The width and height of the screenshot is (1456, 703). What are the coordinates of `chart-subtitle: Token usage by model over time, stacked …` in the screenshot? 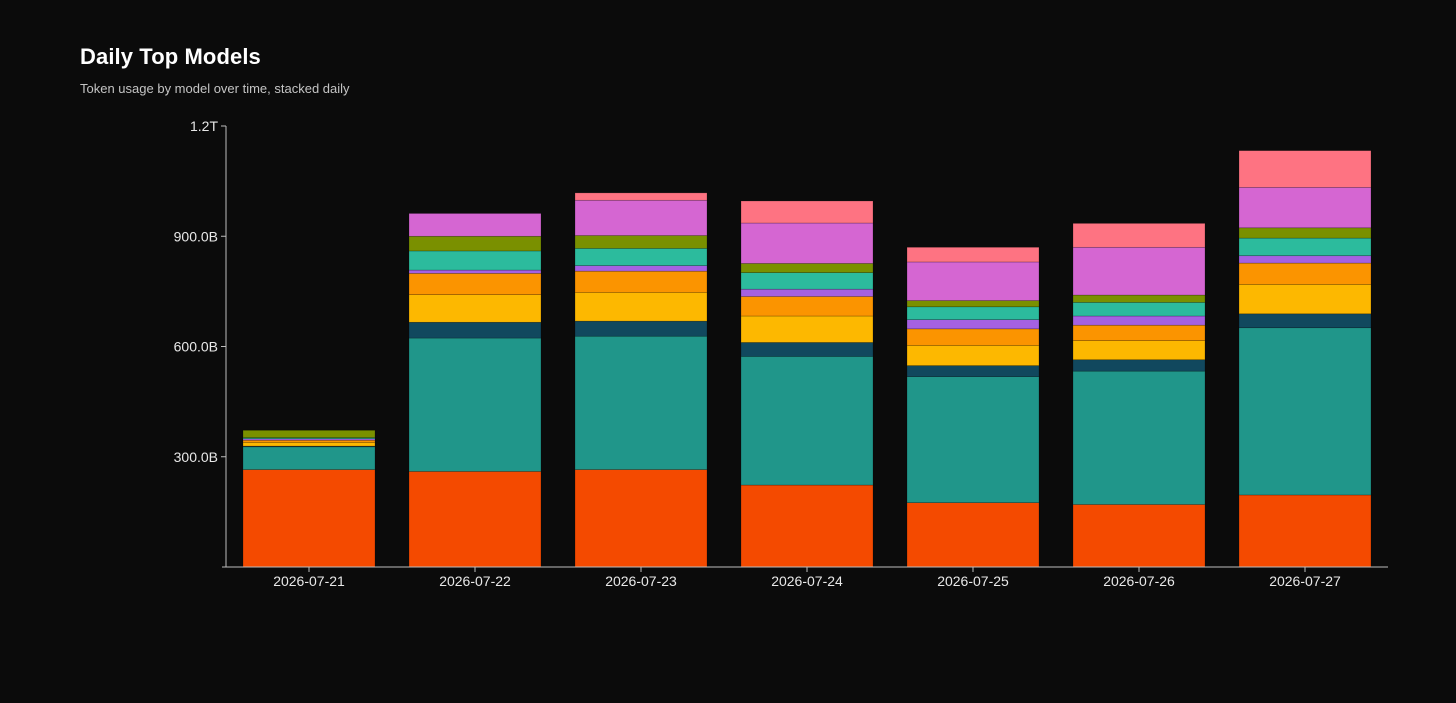 It's located at (215, 88).